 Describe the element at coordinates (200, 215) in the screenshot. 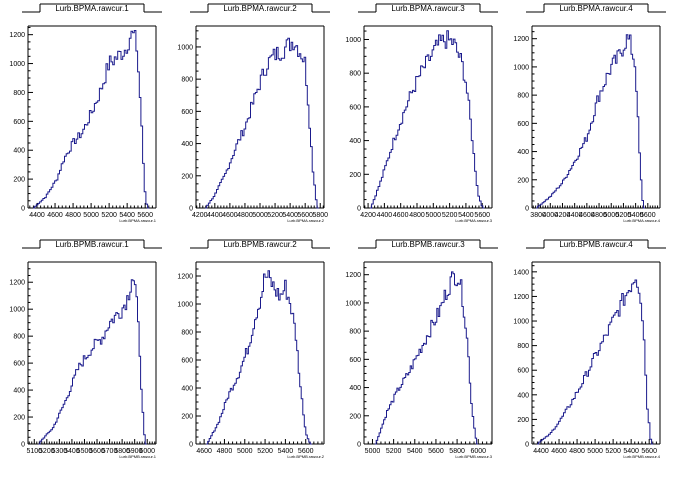

I see `x-tick-label: 4200` at that location.